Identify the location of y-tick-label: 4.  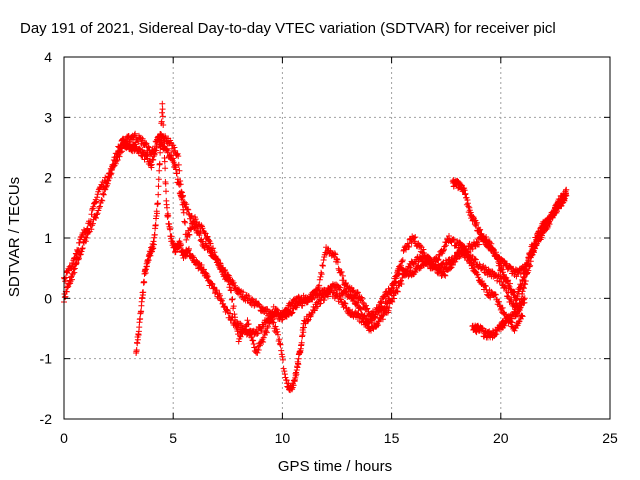
(48, 57).